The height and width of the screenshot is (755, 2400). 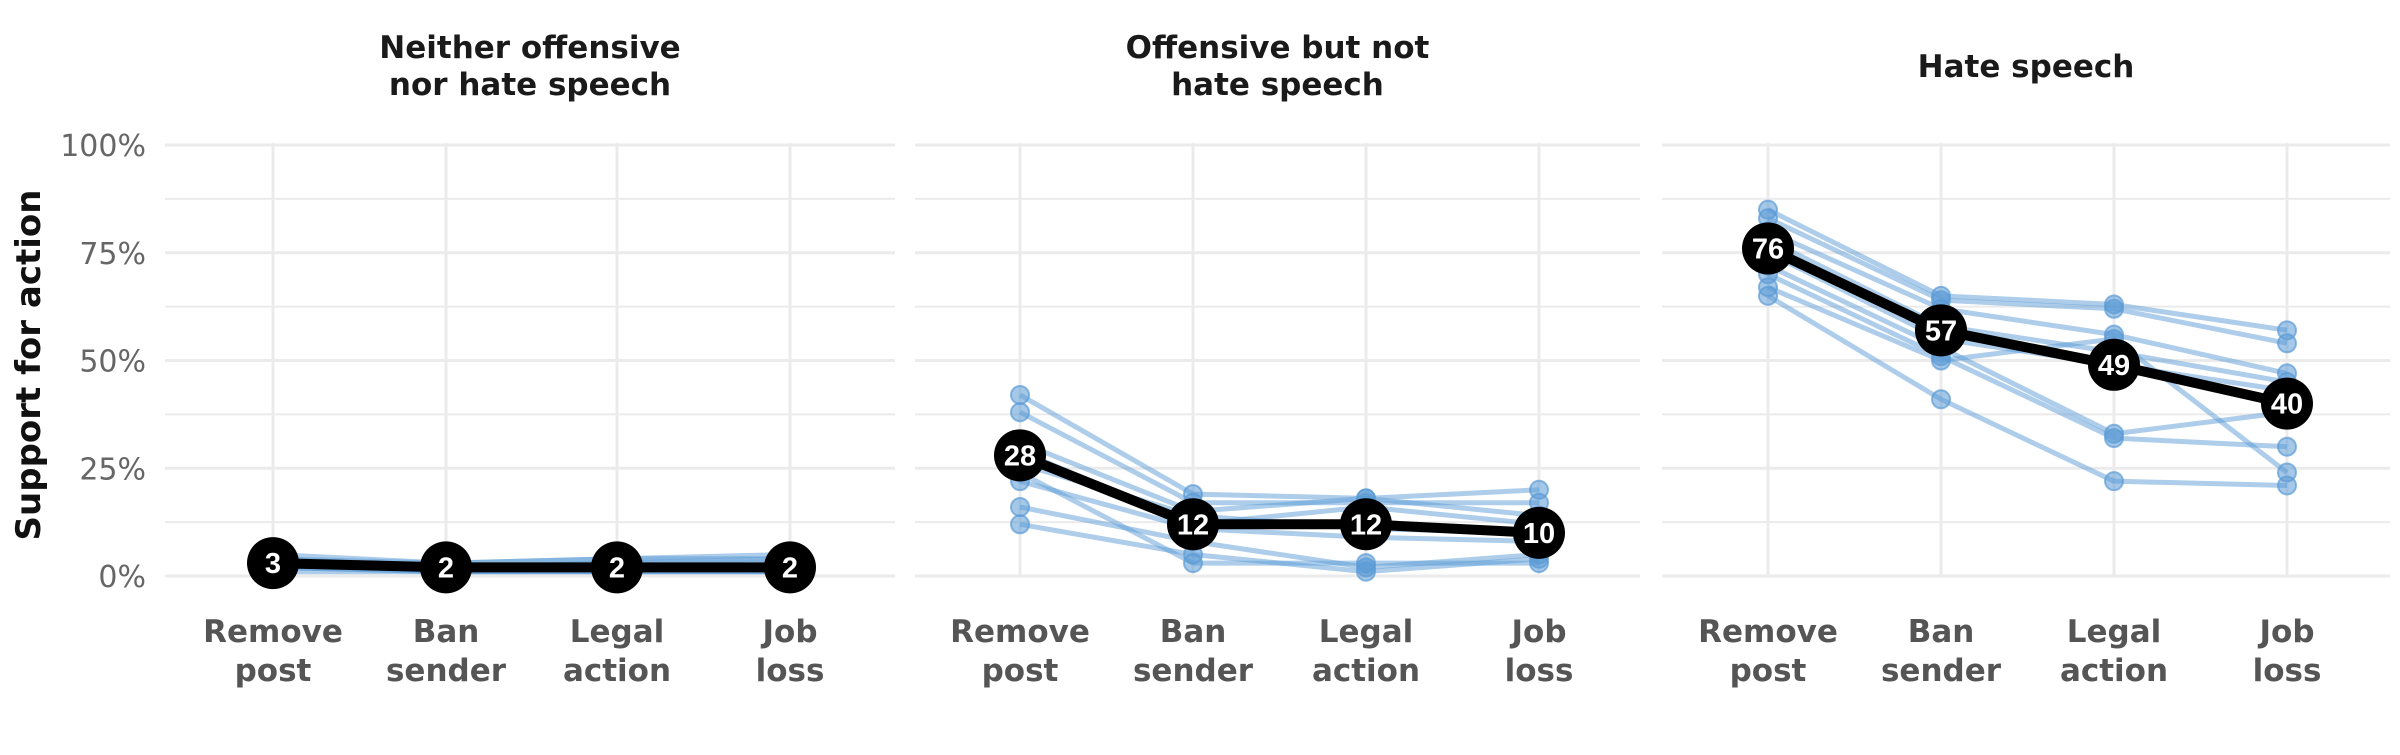 What do you see at coordinates (122, 577) in the screenshot?
I see `y-tick-label: 0%` at bounding box center [122, 577].